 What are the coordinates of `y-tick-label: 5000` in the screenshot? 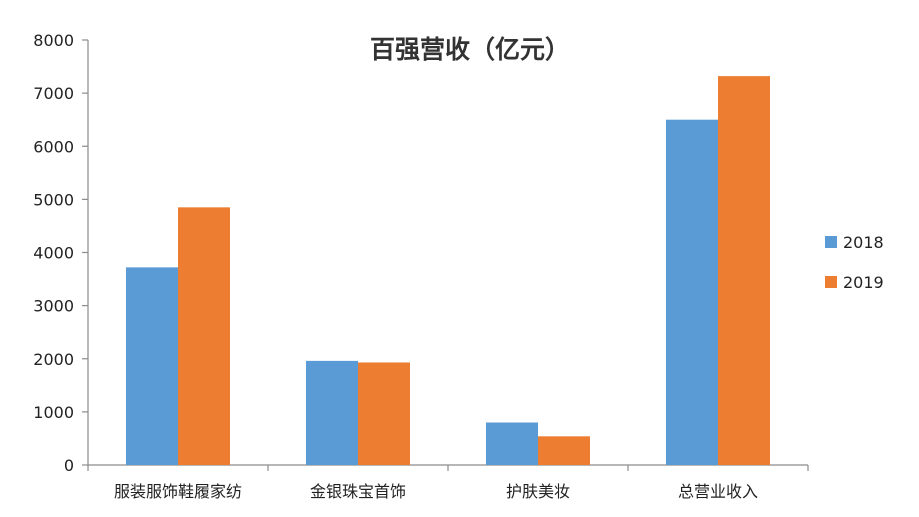 It's located at (53, 199).